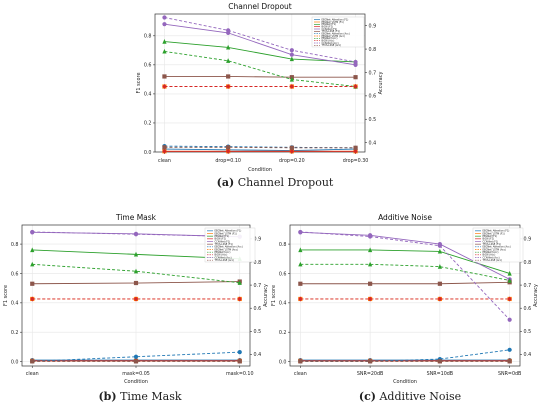  What do you see at coordinates (139, 396) in the screenshot?
I see `caption-b: (b) Time Mask` at bounding box center [139, 396].